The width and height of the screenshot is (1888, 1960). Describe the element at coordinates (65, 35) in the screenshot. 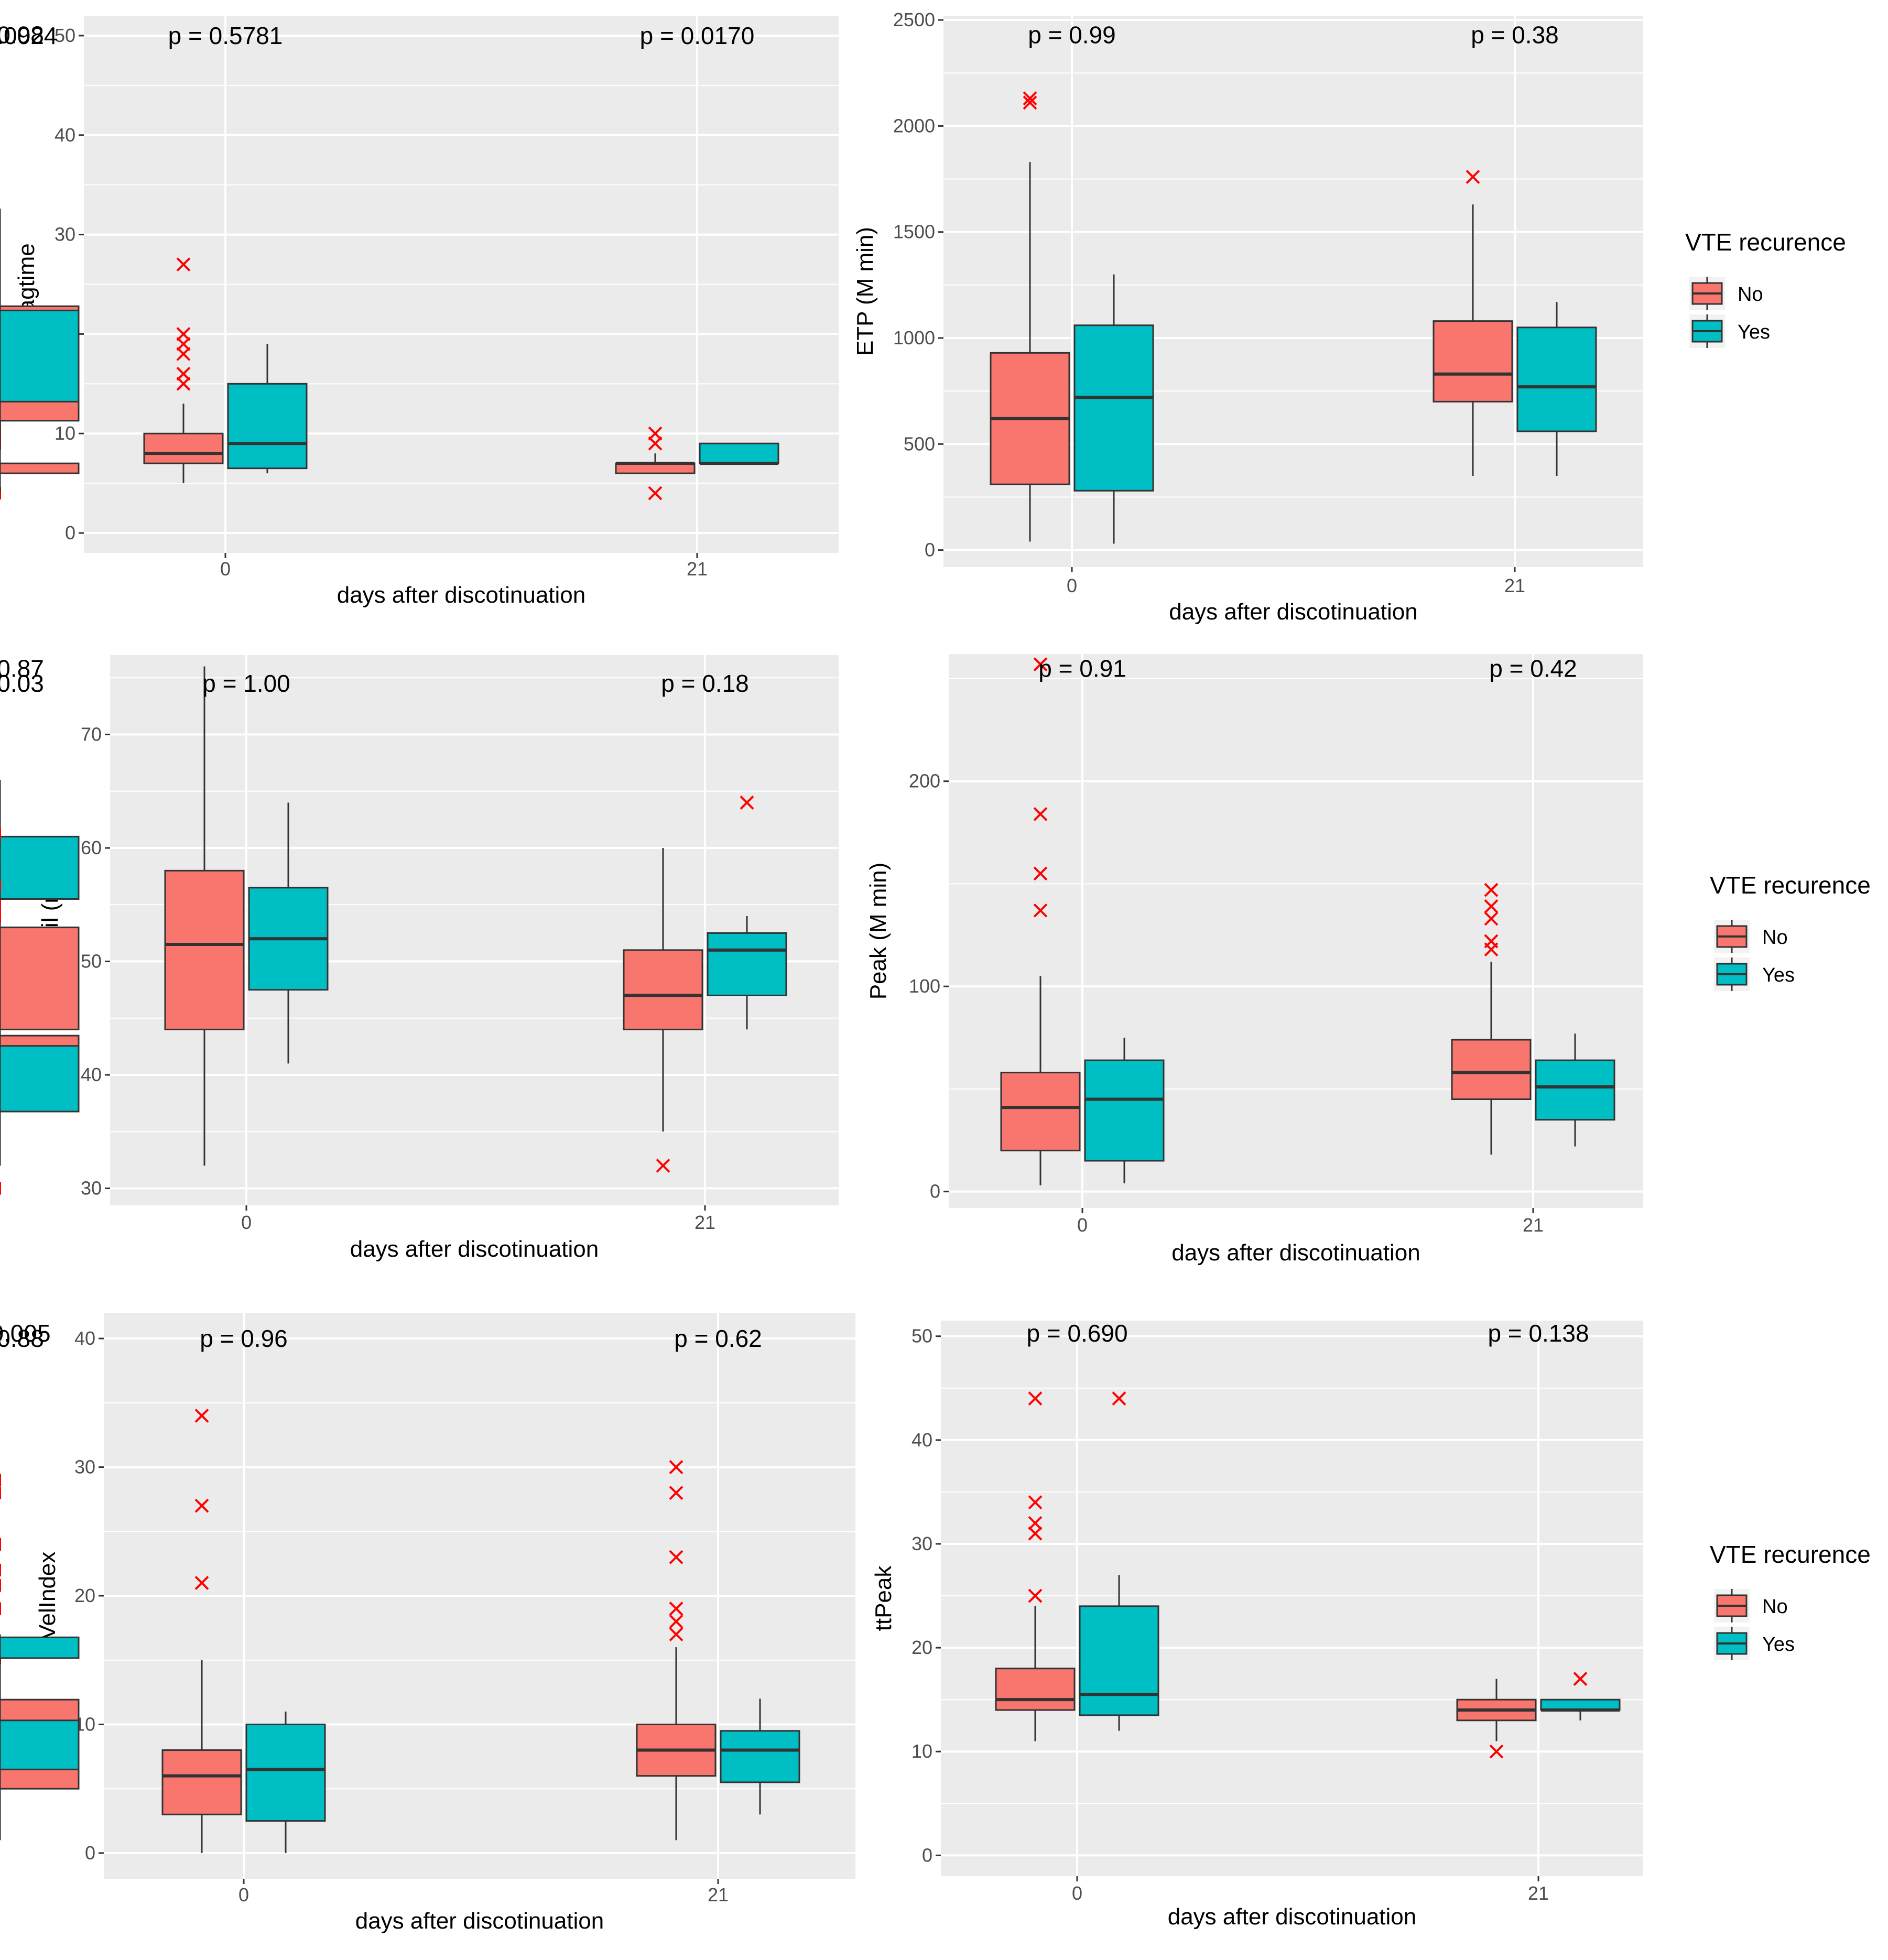

I see `y-tick-label: 50` at that location.